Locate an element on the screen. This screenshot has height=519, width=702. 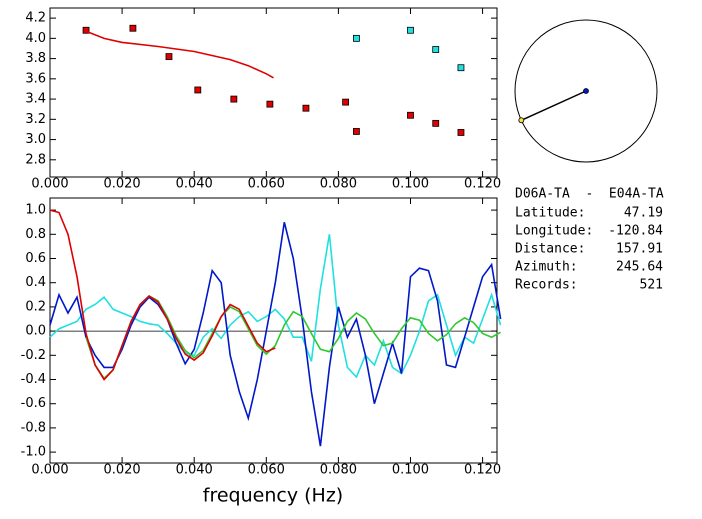
info-value: 245.64 is located at coordinates (639, 267).